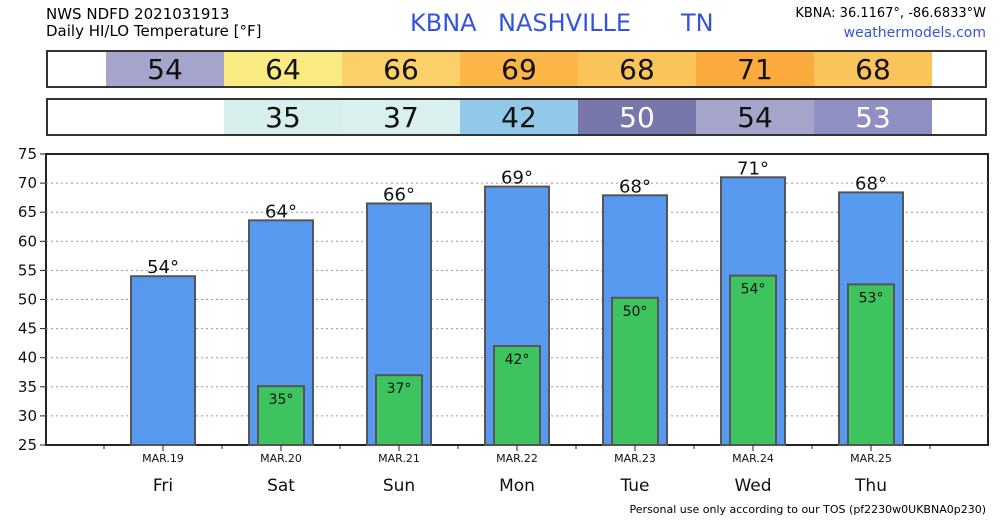 The height and width of the screenshot is (520, 1000). Describe the element at coordinates (635, 458) in the screenshot. I see `date-label: MAR.23` at that location.